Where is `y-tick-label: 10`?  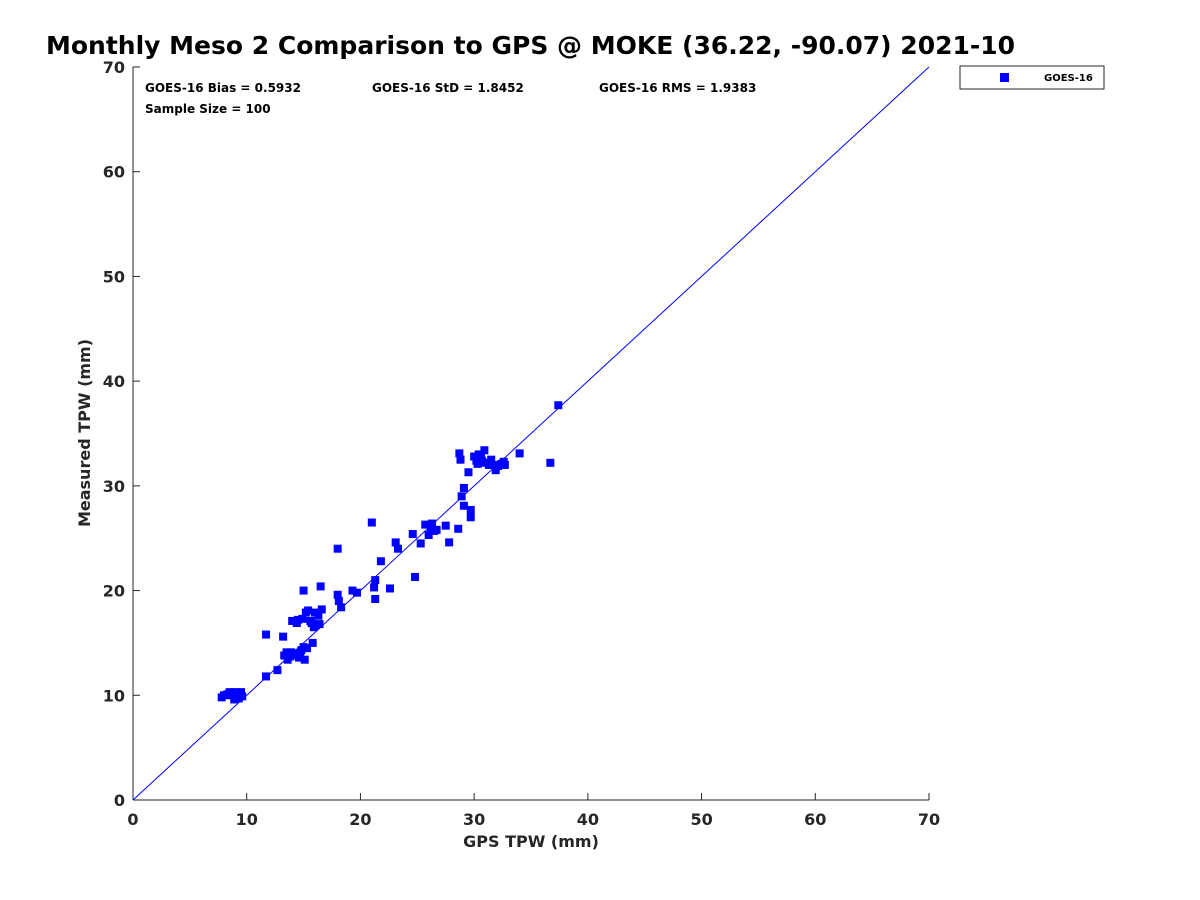 y-tick-label: 10 is located at coordinates (114, 695).